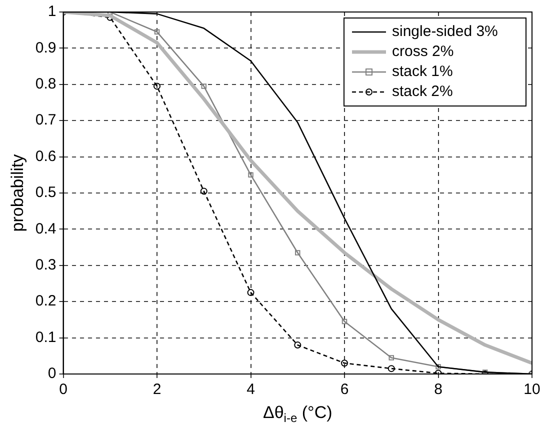  Describe the element at coordinates (344, 389) in the screenshot. I see `x-tick-label: 6` at that location.